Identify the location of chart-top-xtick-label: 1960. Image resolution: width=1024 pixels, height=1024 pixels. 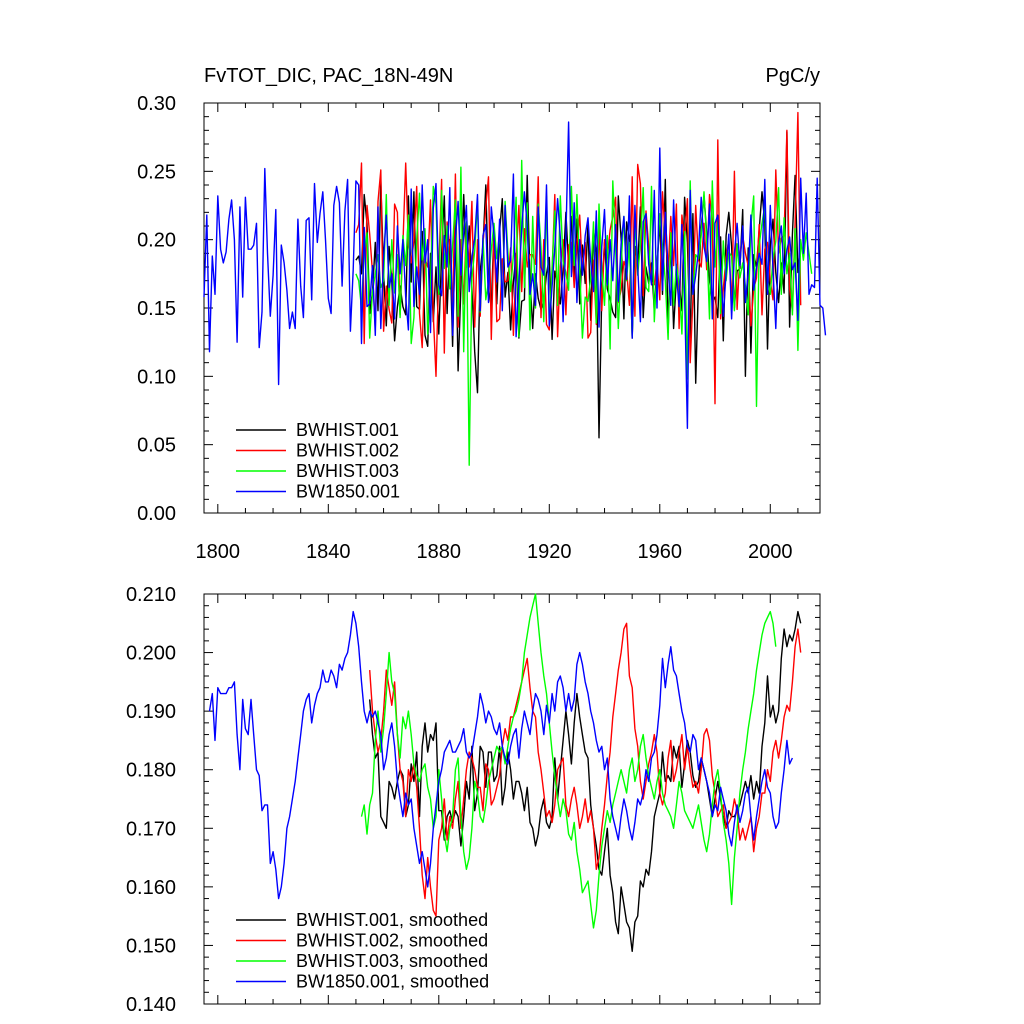
(660, 552).